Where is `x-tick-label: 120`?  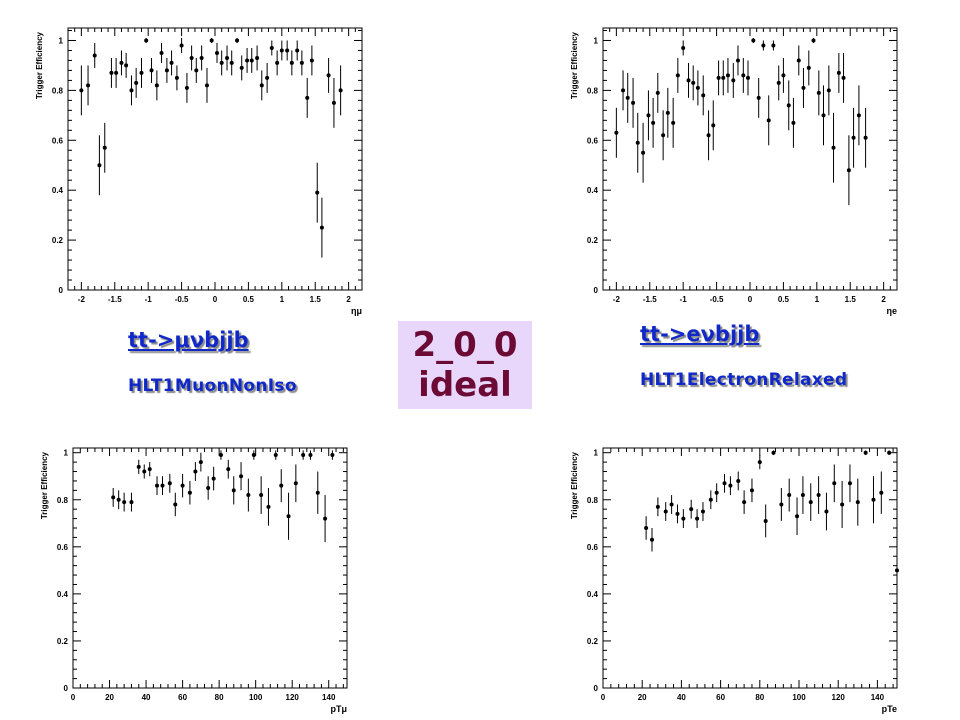 x-tick-label: 120 is located at coordinates (293, 697).